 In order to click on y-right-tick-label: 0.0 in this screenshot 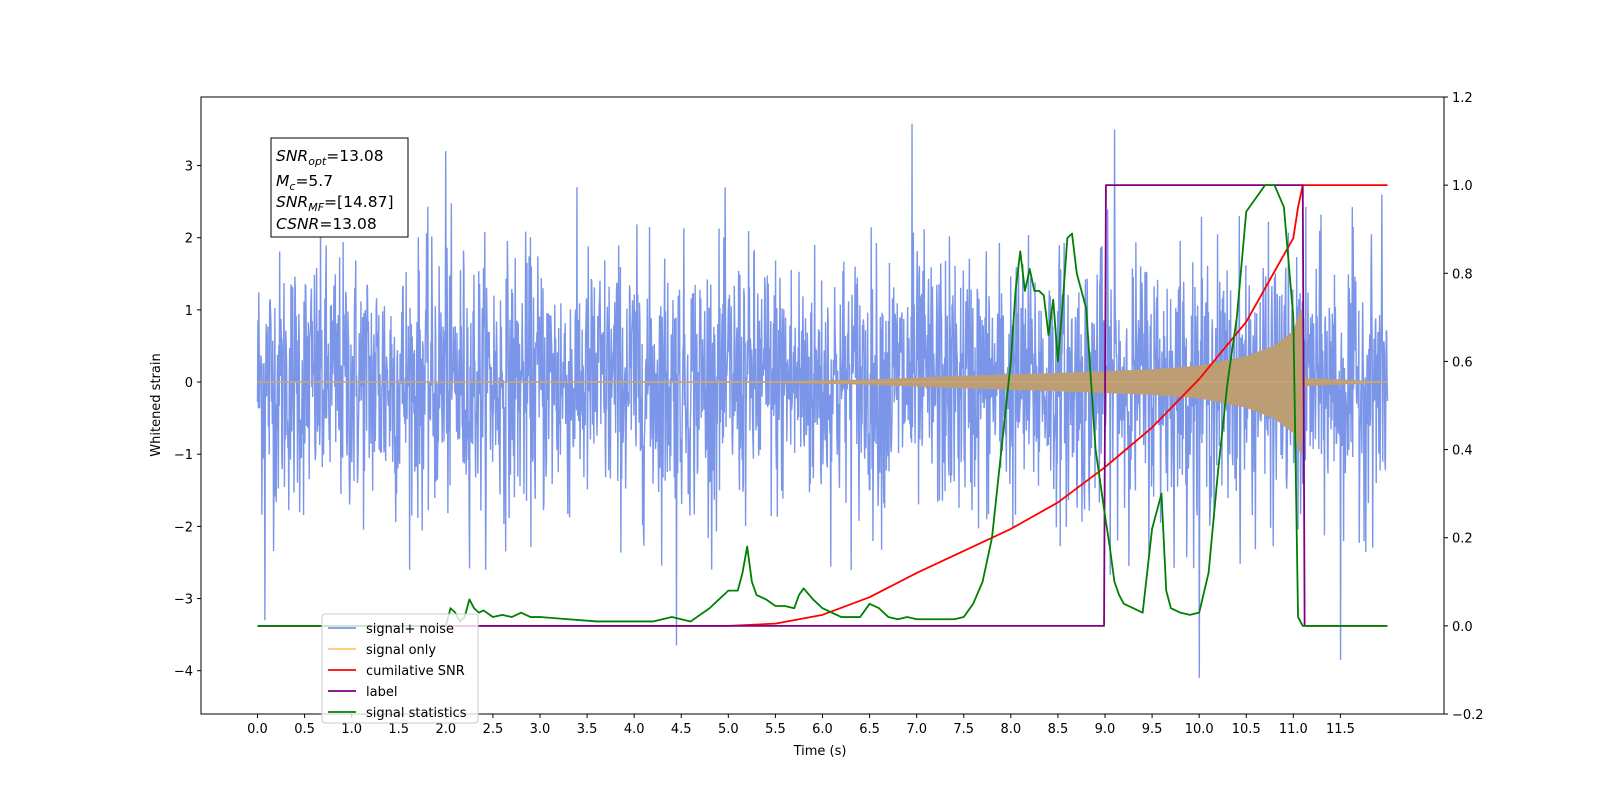, I will do `click(1462, 627)`.